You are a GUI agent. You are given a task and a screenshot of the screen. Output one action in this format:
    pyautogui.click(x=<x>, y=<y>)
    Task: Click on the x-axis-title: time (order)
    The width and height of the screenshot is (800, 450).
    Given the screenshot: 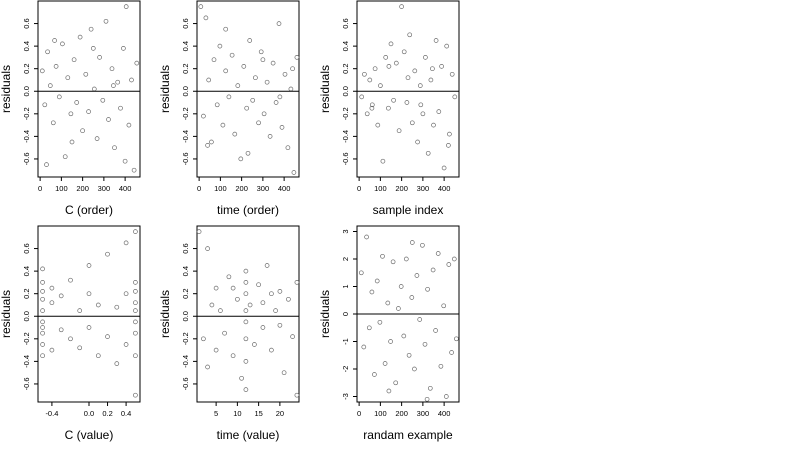 What is the action you would take?
    pyautogui.click(x=248, y=210)
    